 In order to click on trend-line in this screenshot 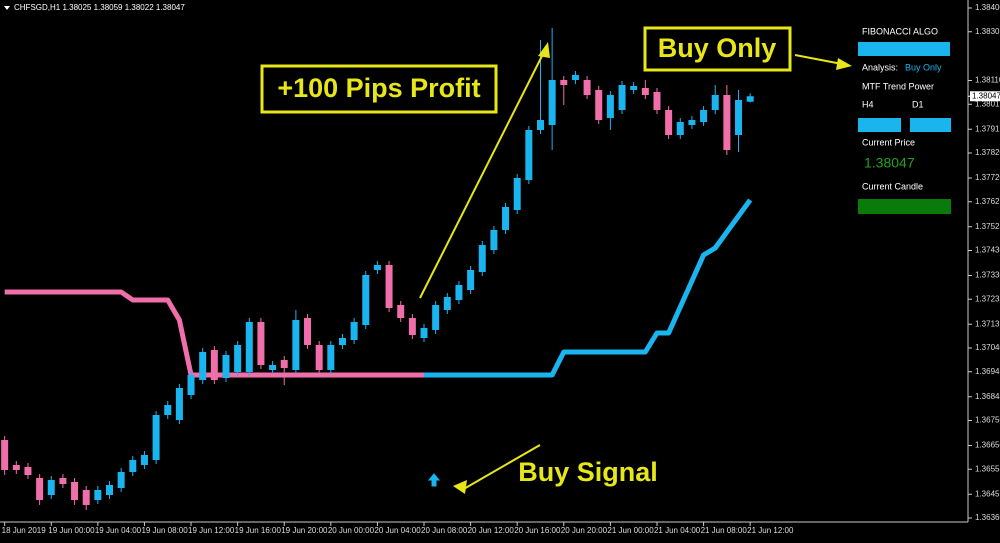, I will do `click(588, 288)`.